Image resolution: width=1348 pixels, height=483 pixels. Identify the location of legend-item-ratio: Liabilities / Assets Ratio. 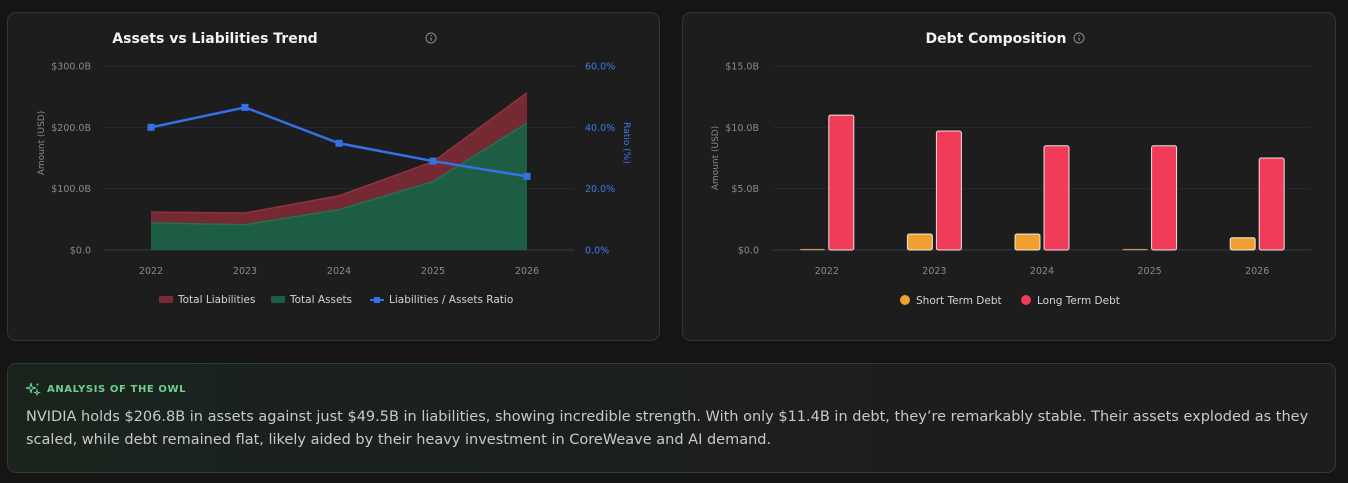
(451, 300).